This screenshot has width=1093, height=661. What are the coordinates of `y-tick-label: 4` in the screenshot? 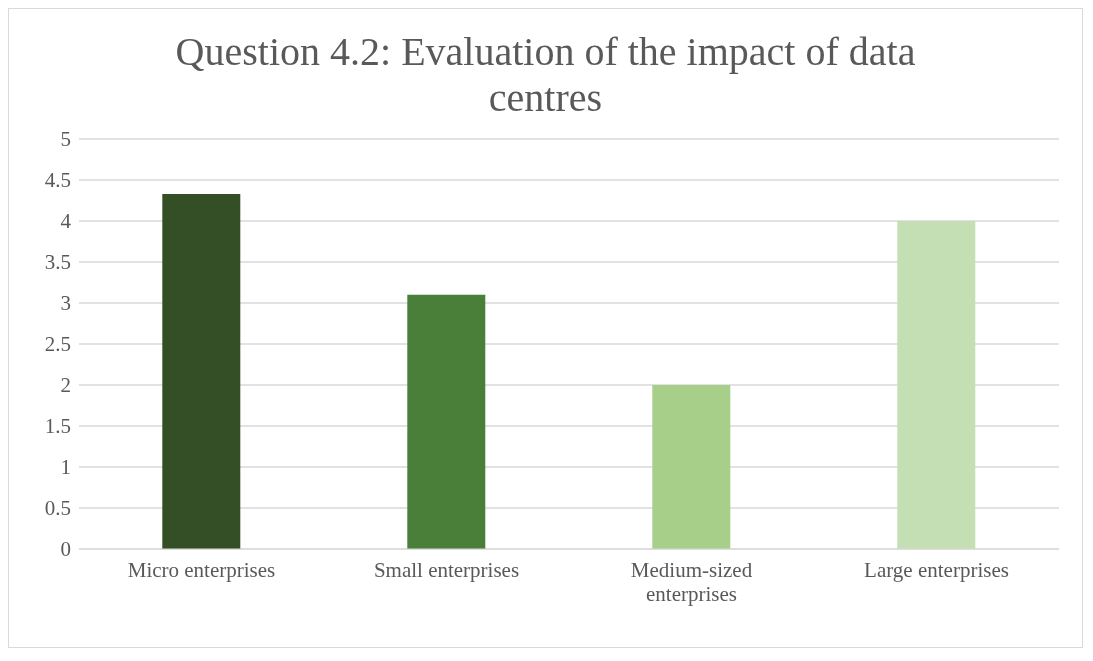 It's located at (66, 221).